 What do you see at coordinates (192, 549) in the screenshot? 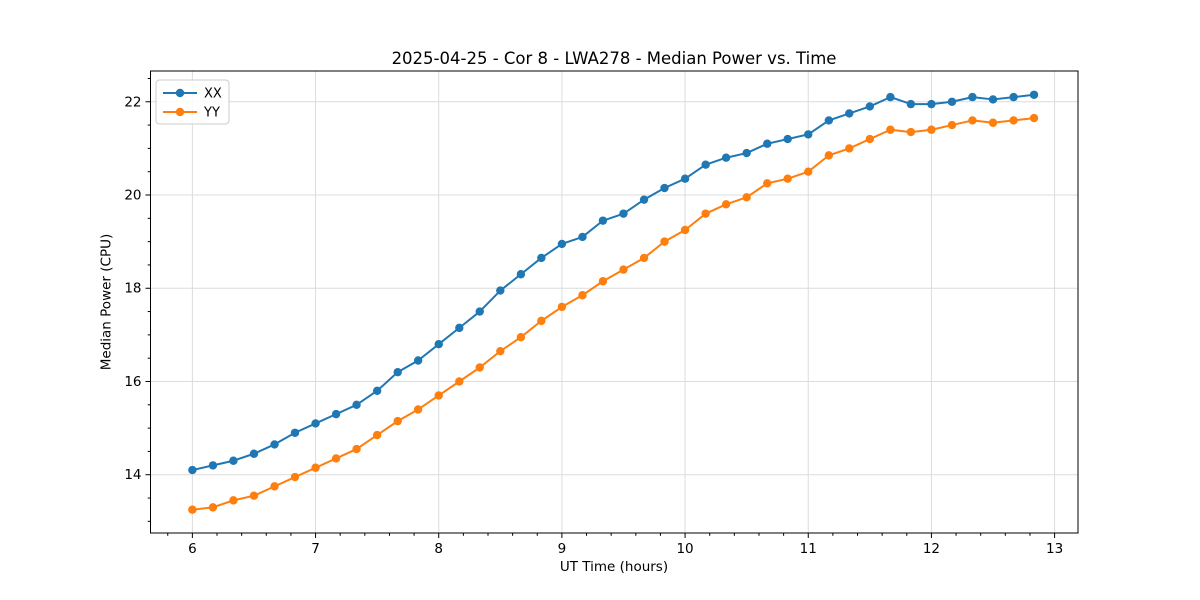
I see `x-tick-label: 6` at bounding box center [192, 549].